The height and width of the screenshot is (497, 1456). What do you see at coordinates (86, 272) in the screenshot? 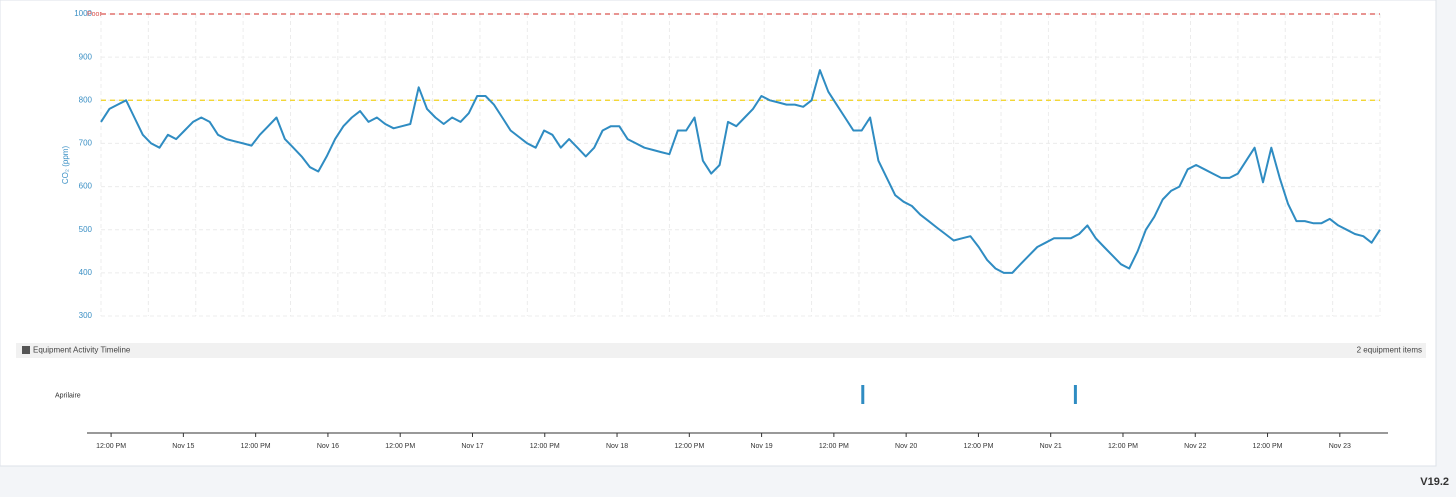
I see `y-tick-label: 400` at bounding box center [86, 272].